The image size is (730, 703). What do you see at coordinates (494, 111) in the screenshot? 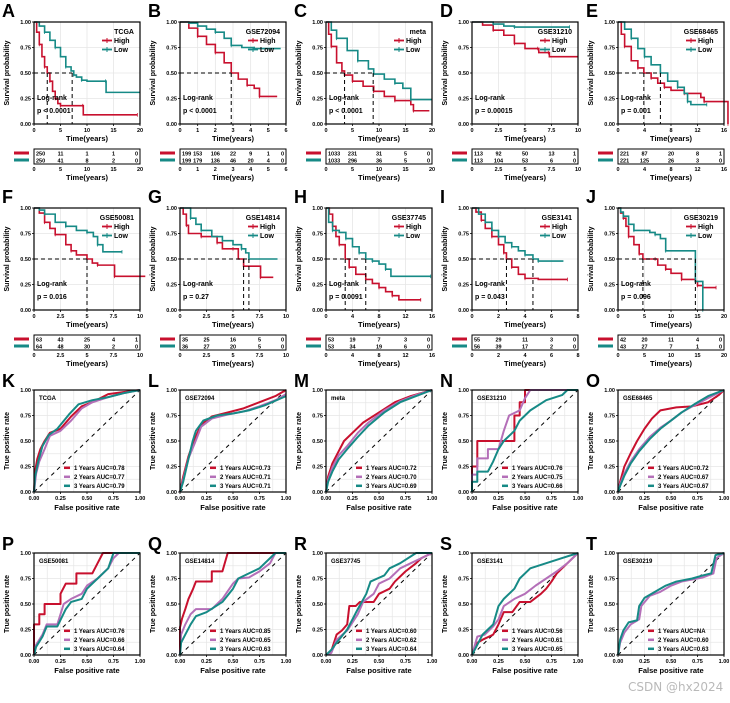
I see `p-value: p = 0.00015` at bounding box center [494, 111].